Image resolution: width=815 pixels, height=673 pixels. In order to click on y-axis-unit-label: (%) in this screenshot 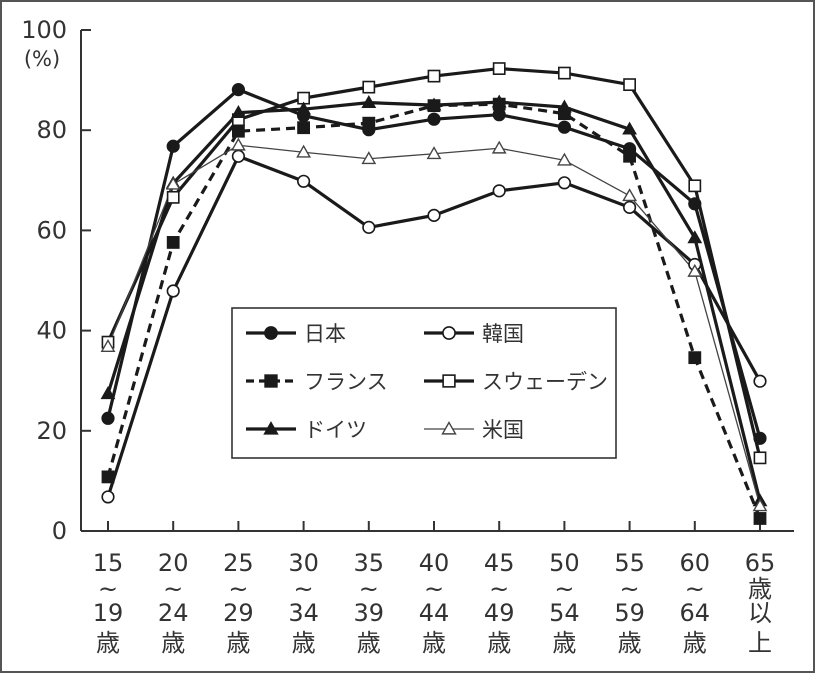, I will do `click(42, 59)`.